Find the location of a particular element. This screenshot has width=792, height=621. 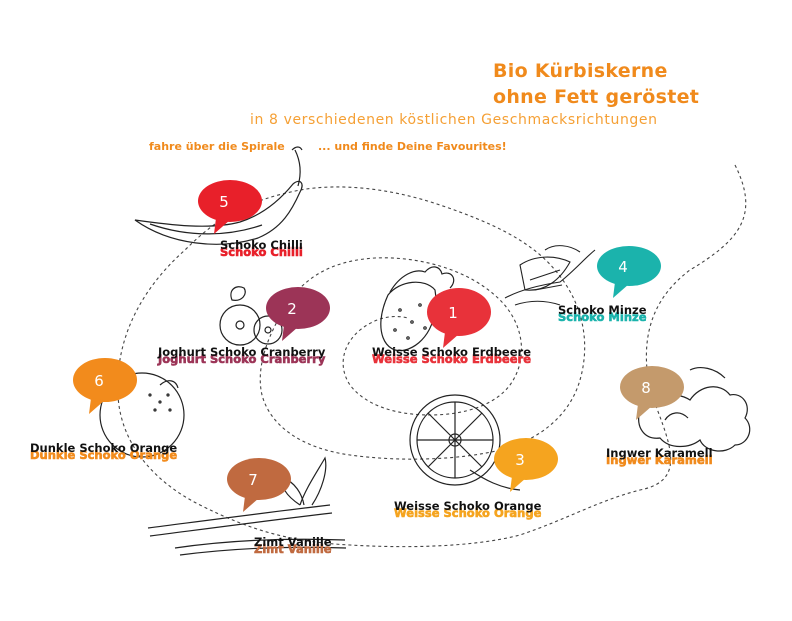

speech-bubble-3: 3 is located at coordinates (526, 465).